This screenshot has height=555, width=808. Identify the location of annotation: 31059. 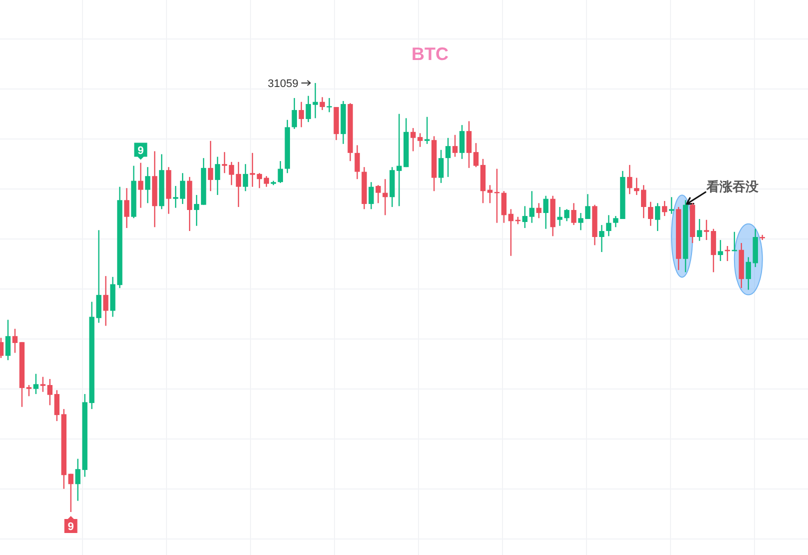
(283, 84).